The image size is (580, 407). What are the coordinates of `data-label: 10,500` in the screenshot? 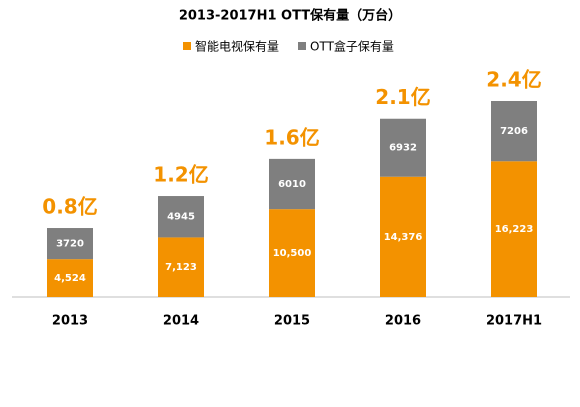 It's located at (292, 253).